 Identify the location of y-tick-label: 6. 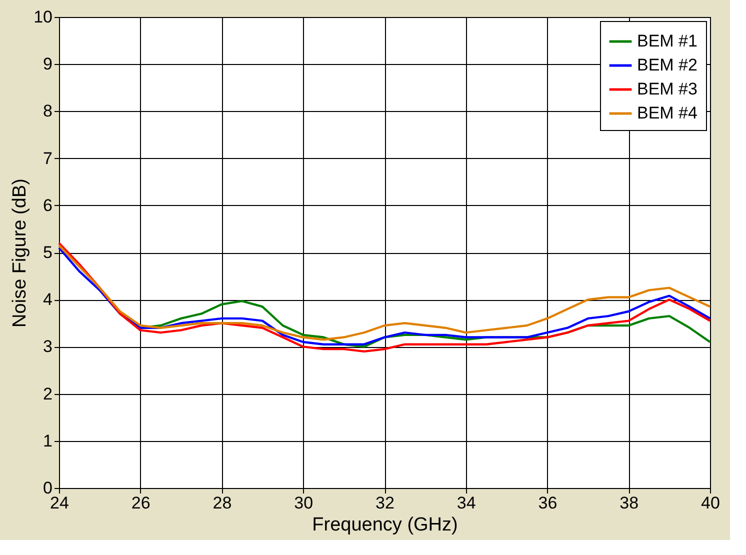
(47, 205).